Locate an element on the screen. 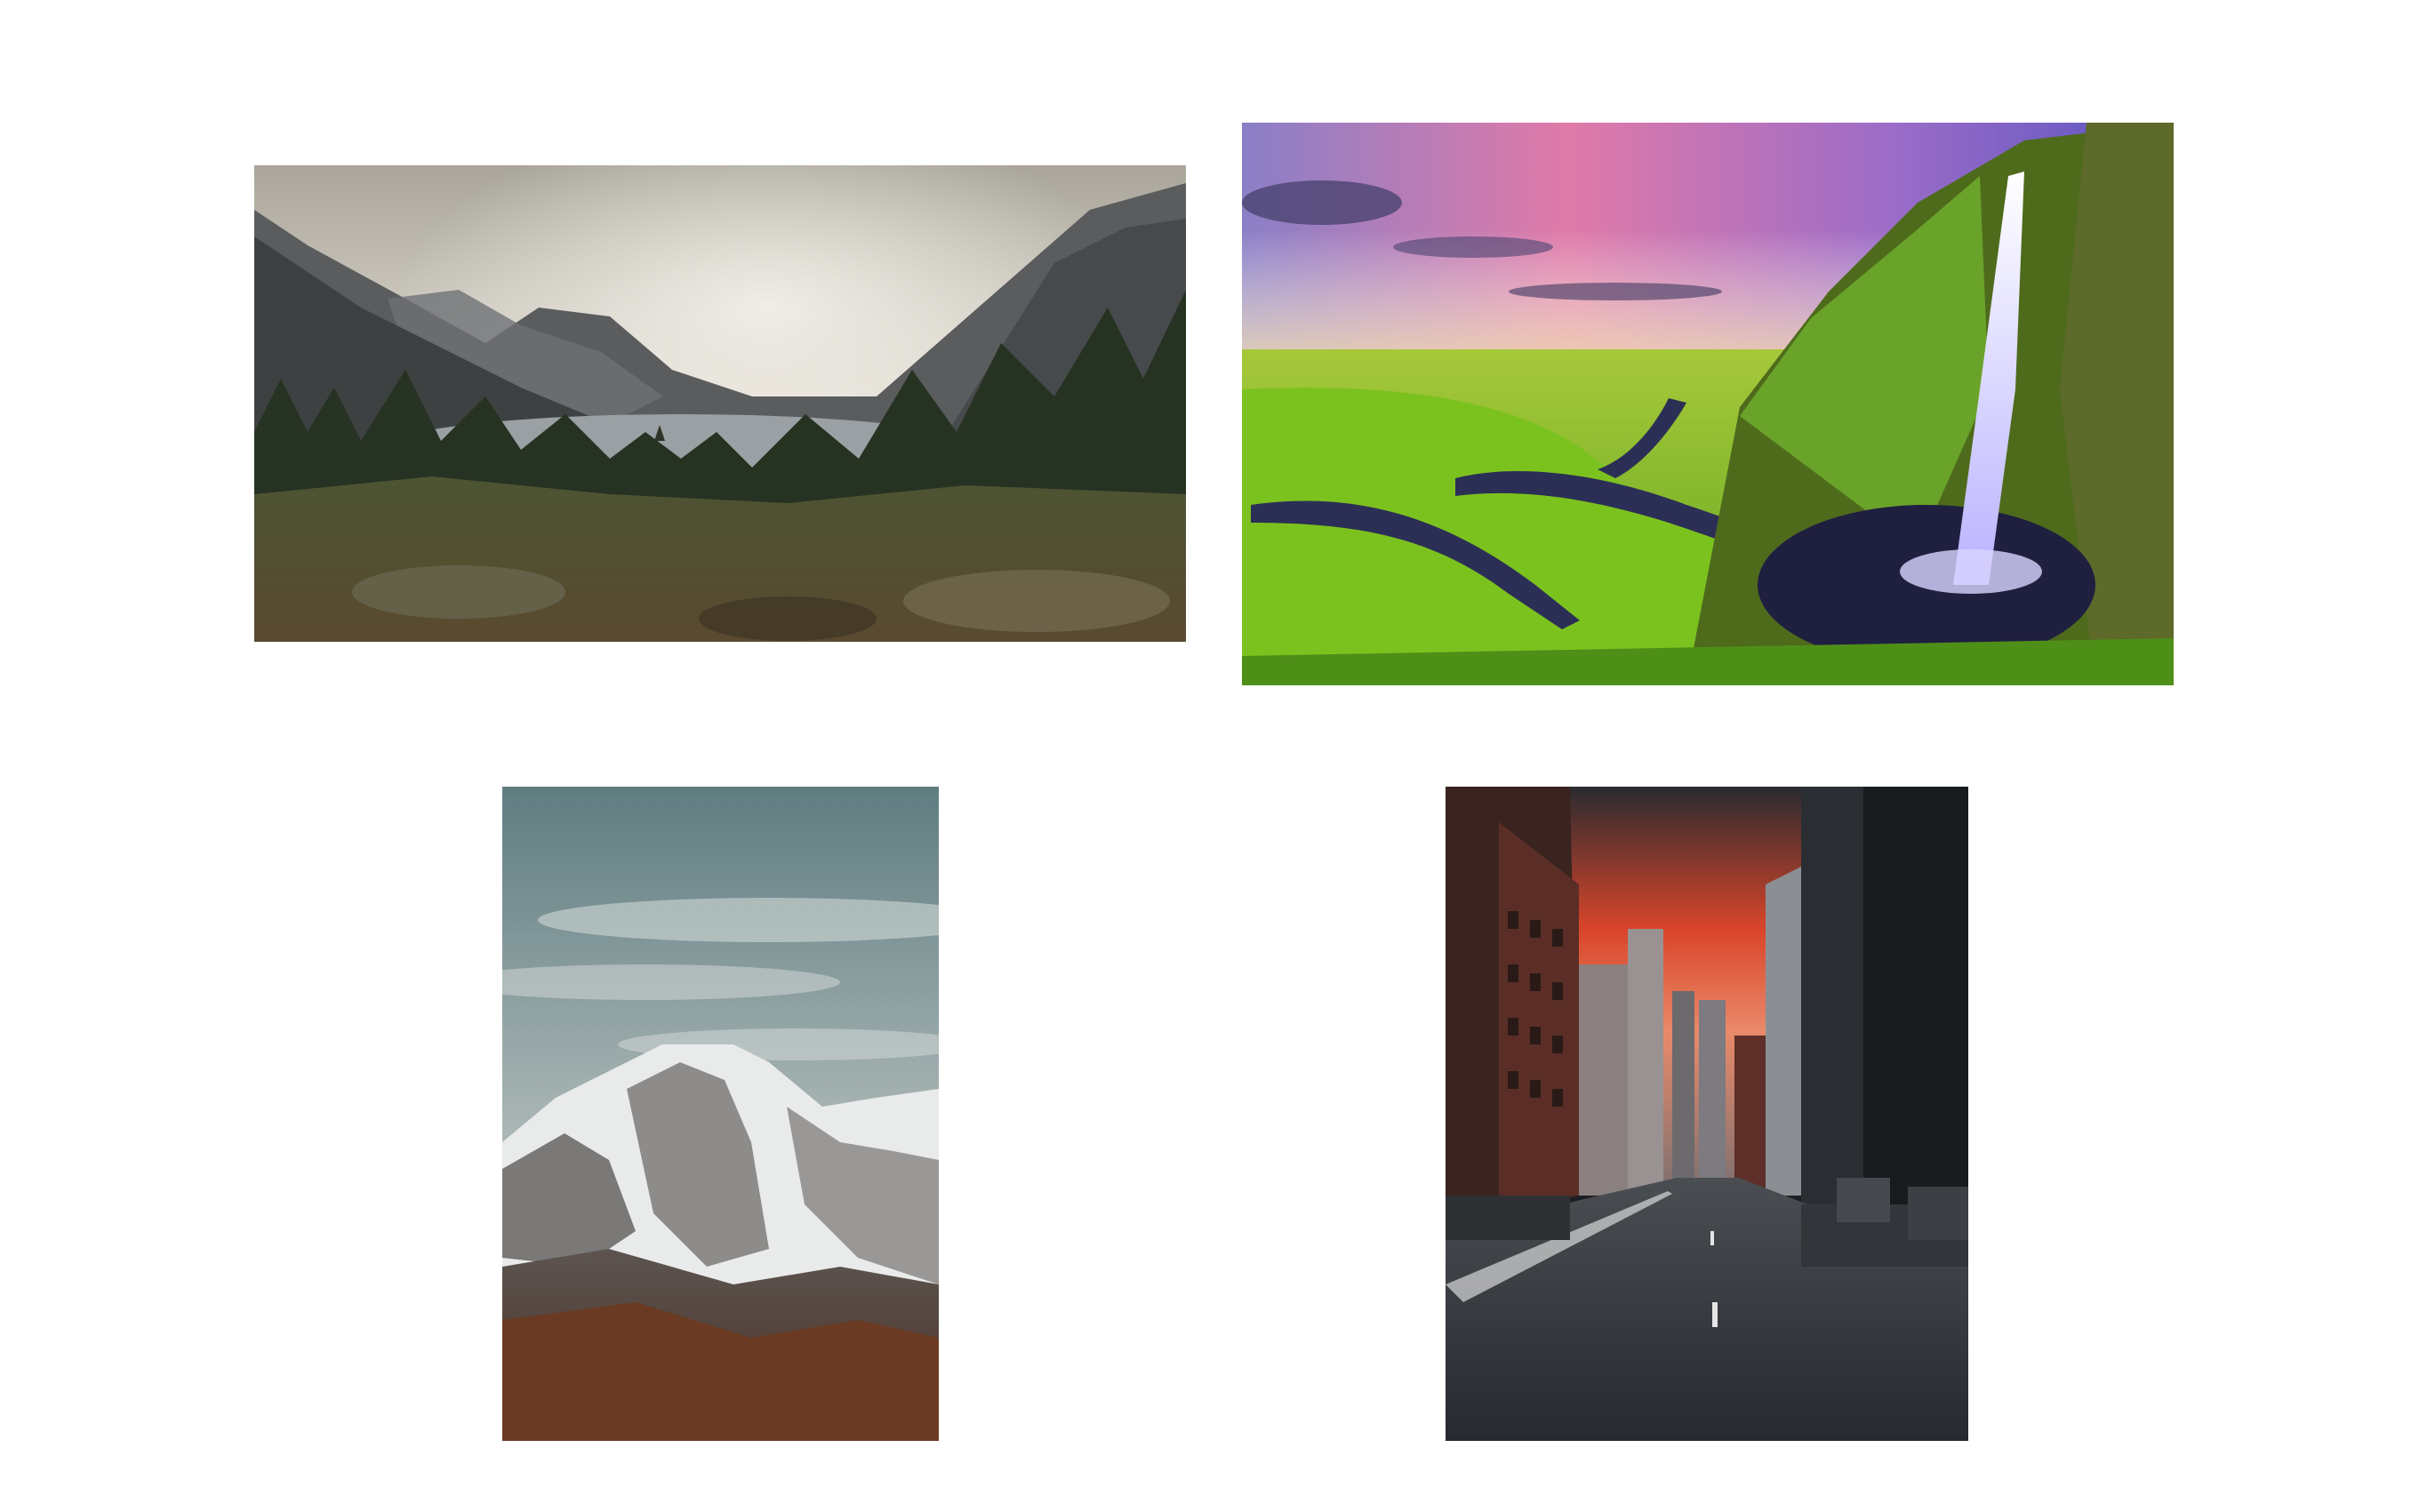  gallery-image-city-street is located at coordinates (1707, 1114).